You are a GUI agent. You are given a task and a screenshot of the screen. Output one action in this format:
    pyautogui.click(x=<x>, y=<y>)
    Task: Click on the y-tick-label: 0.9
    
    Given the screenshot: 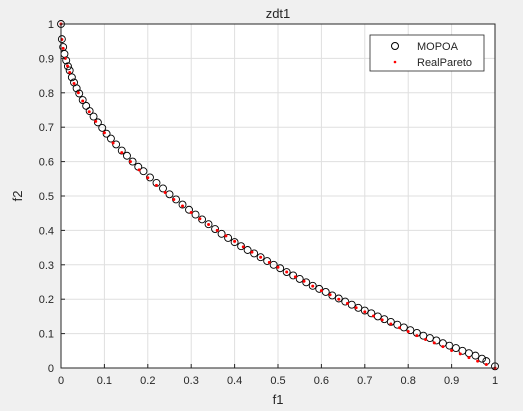 What is the action you would take?
    pyautogui.click(x=46, y=59)
    